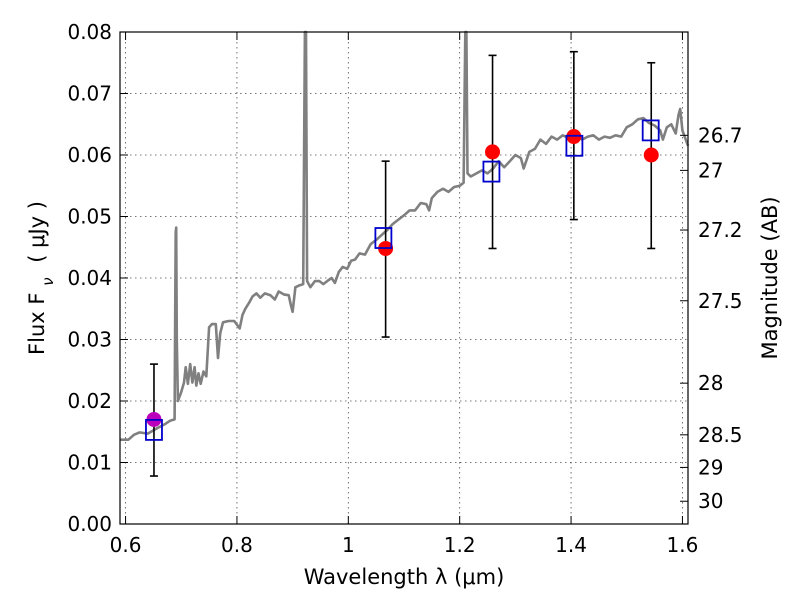 This screenshot has height=600, width=800. What do you see at coordinates (89, 94) in the screenshot?
I see `y-tick-label: 0.07` at bounding box center [89, 94].